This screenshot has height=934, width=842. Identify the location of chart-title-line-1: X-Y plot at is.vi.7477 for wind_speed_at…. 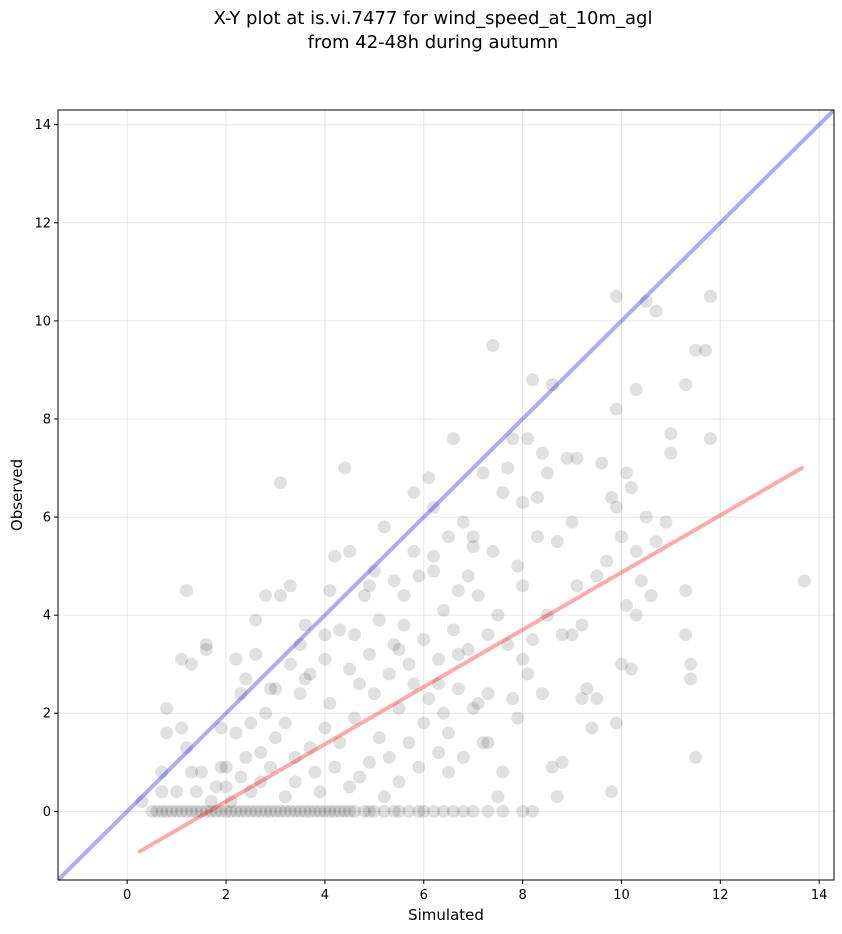
(433, 18).